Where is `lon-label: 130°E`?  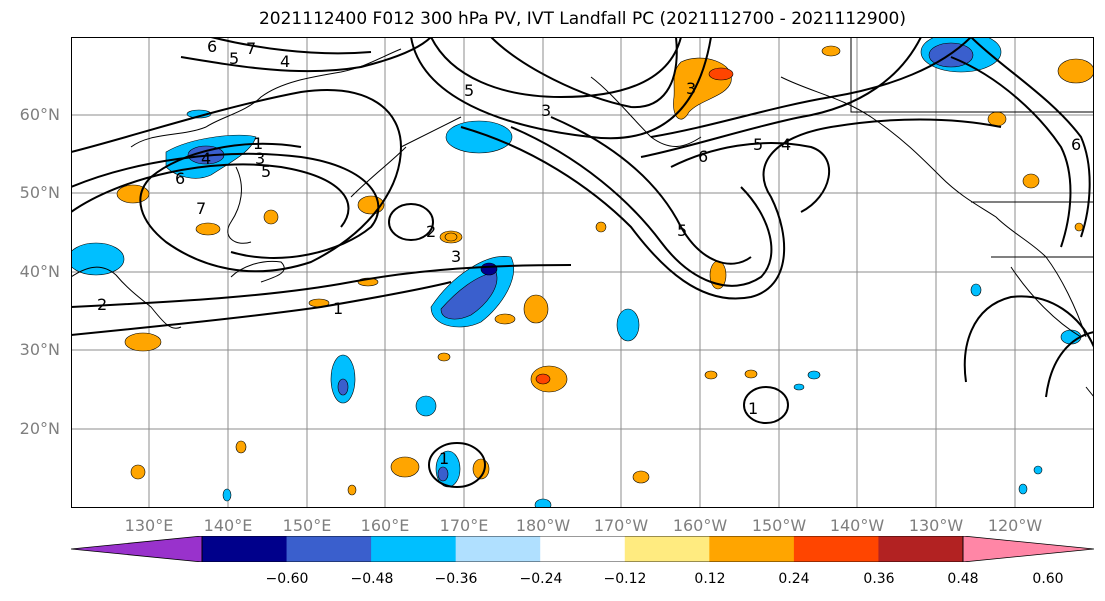 lon-label: 130°E is located at coordinates (149, 525).